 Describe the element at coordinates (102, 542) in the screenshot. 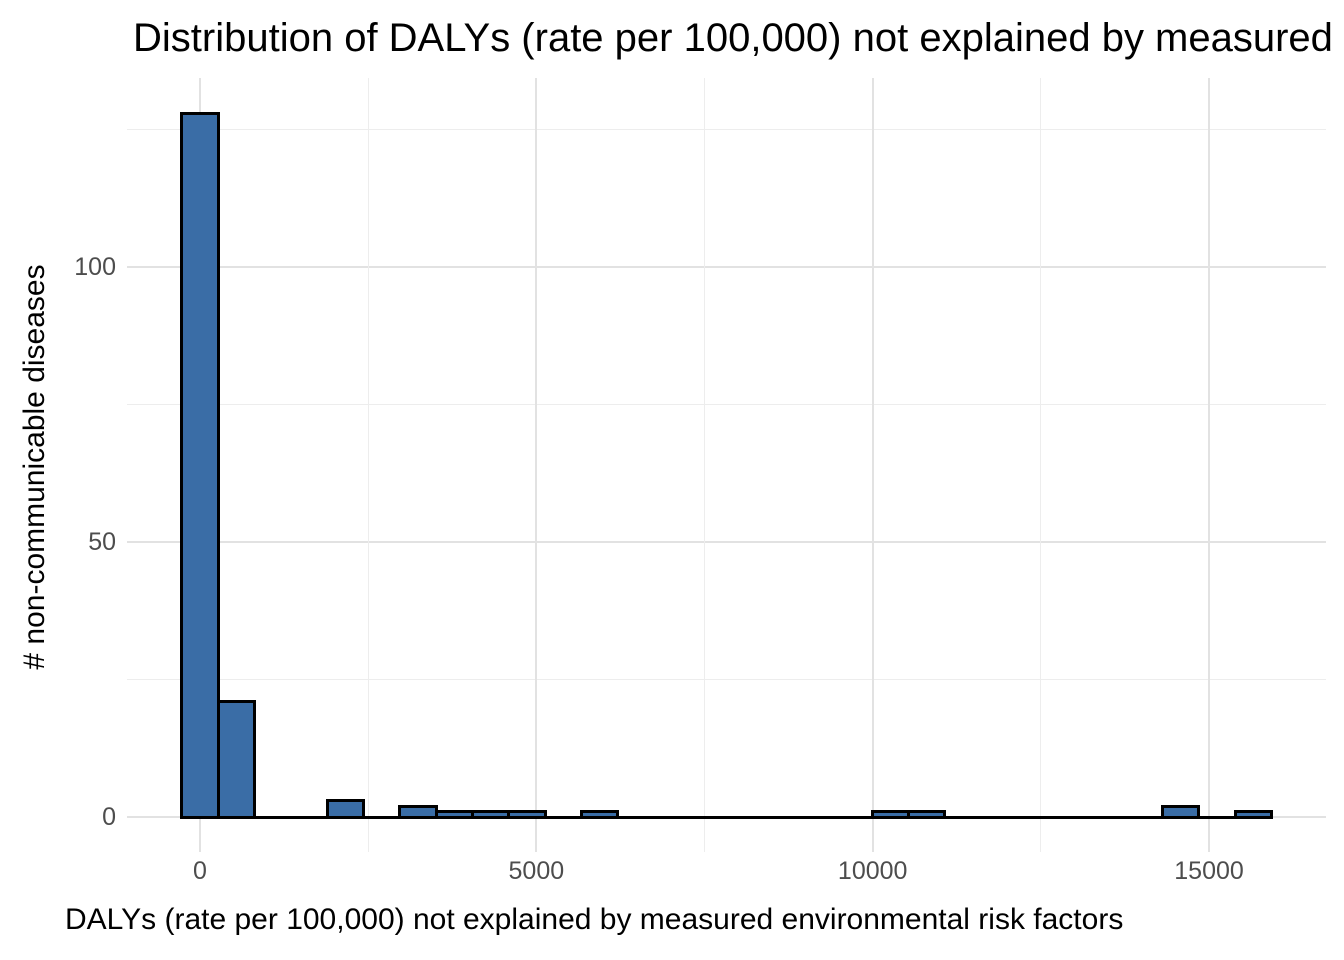

I see `y-tick-label: 50` at that location.